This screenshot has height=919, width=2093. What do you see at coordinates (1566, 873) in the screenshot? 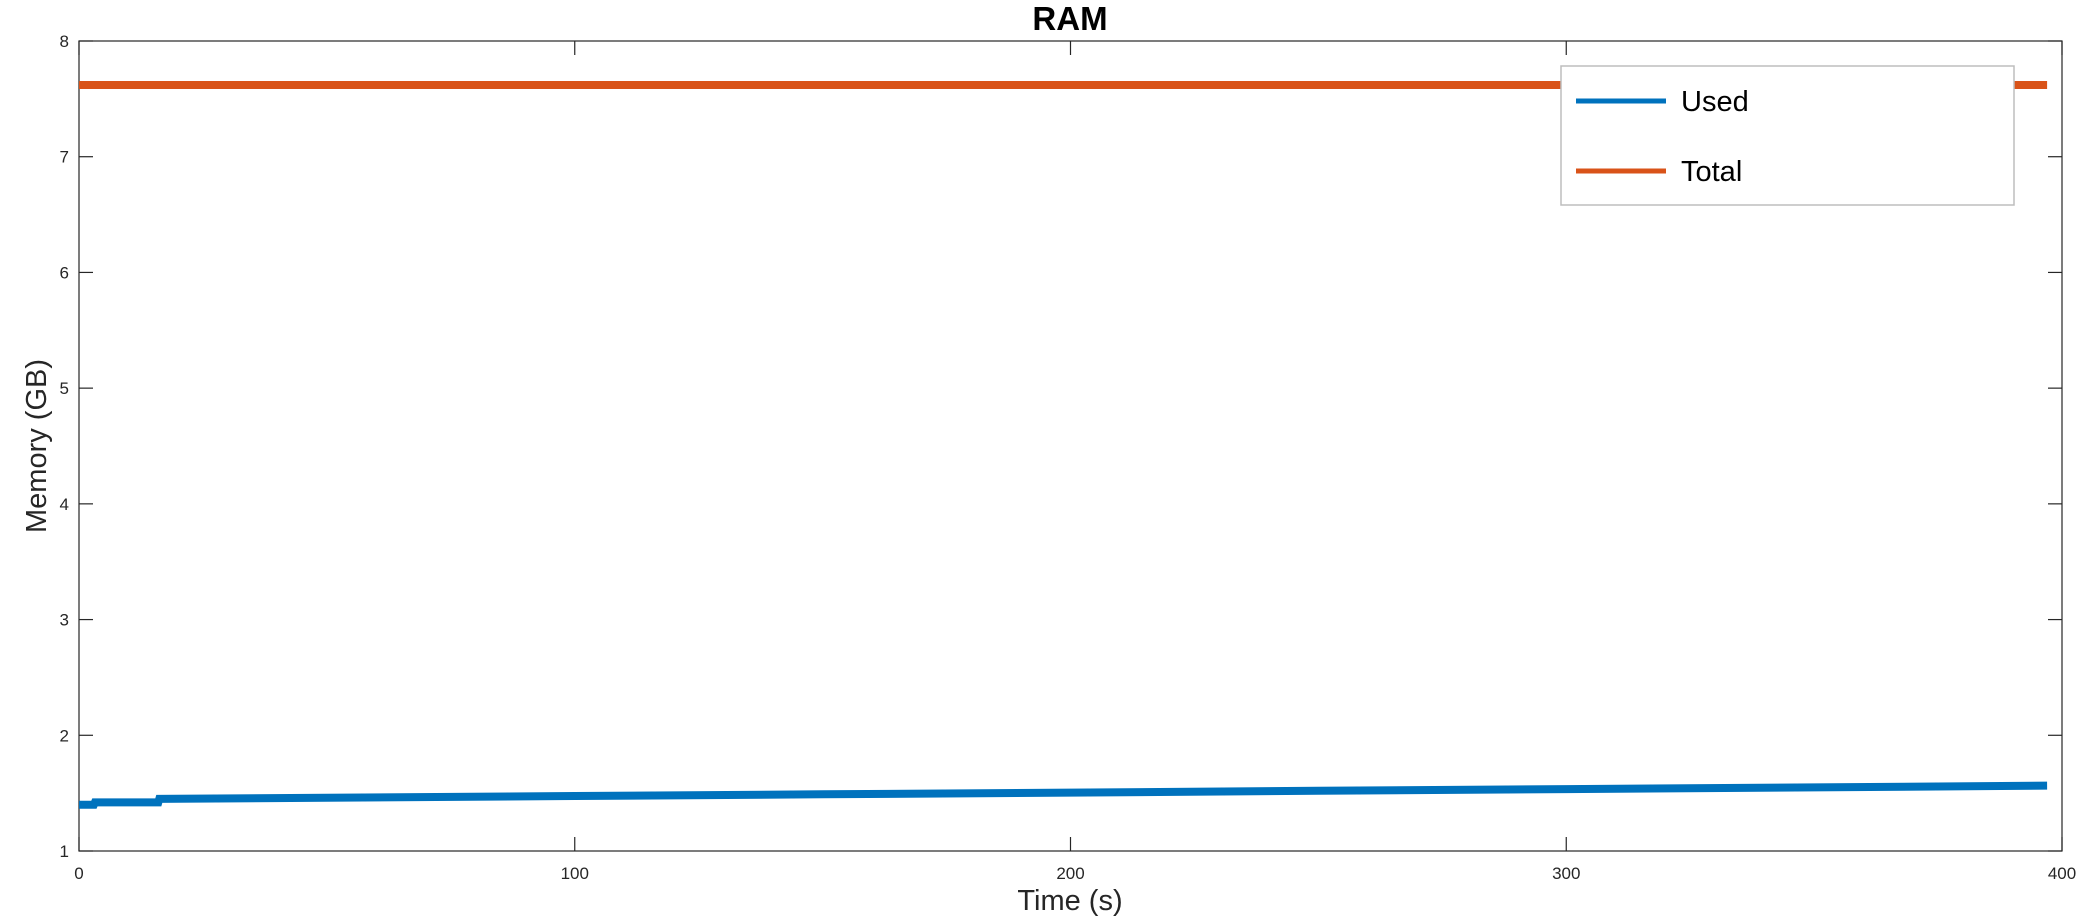
I see `x-tick-label: 300` at bounding box center [1566, 873].